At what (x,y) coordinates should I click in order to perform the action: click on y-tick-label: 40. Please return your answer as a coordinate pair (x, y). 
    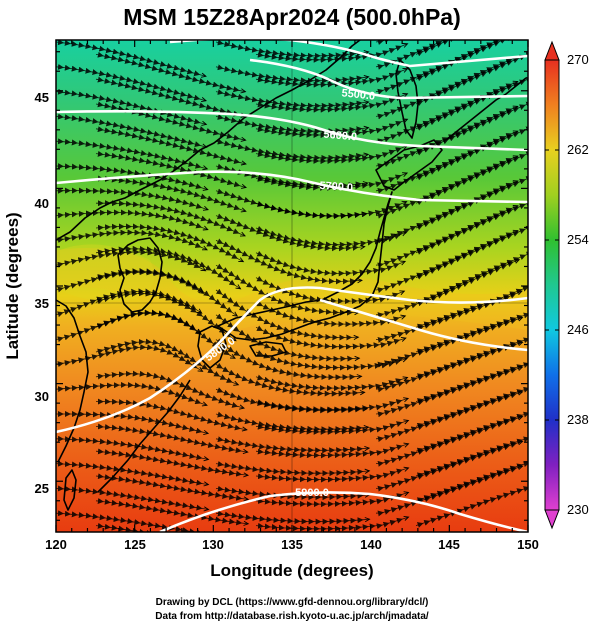
    Looking at the image, I should click on (42, 203).